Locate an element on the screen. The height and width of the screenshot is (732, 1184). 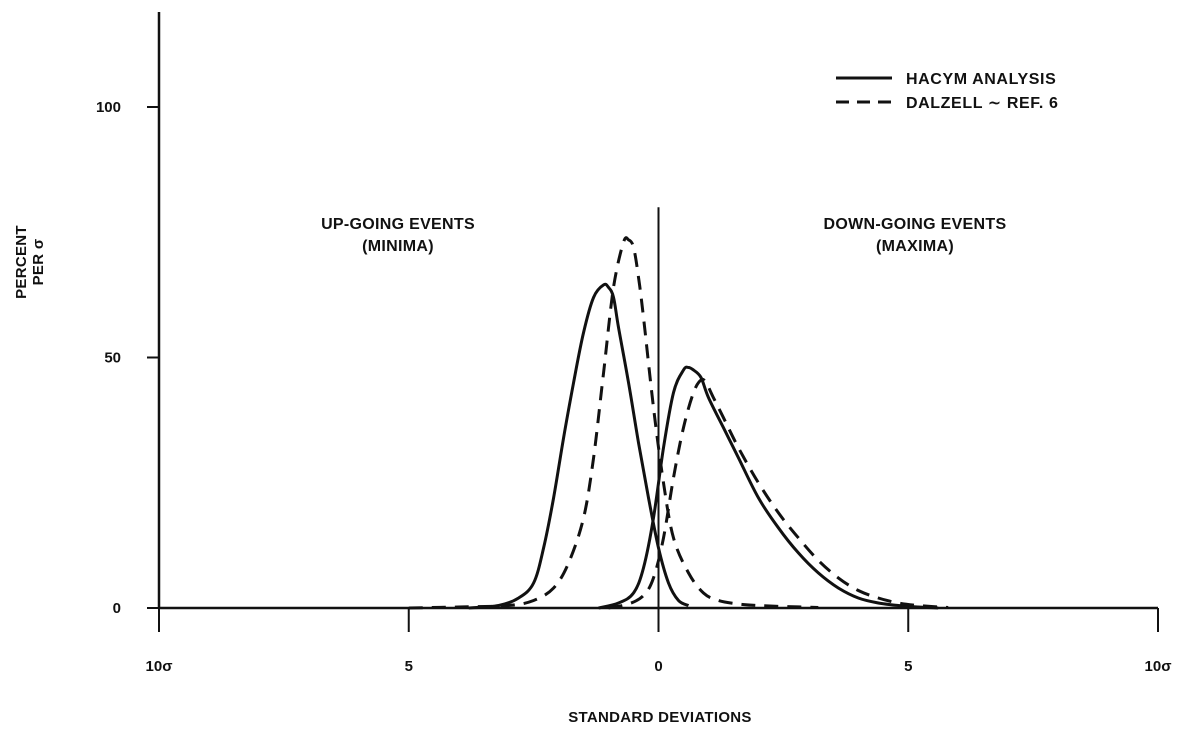
y-tick-label: 100 is located at coordinates (108, 107).